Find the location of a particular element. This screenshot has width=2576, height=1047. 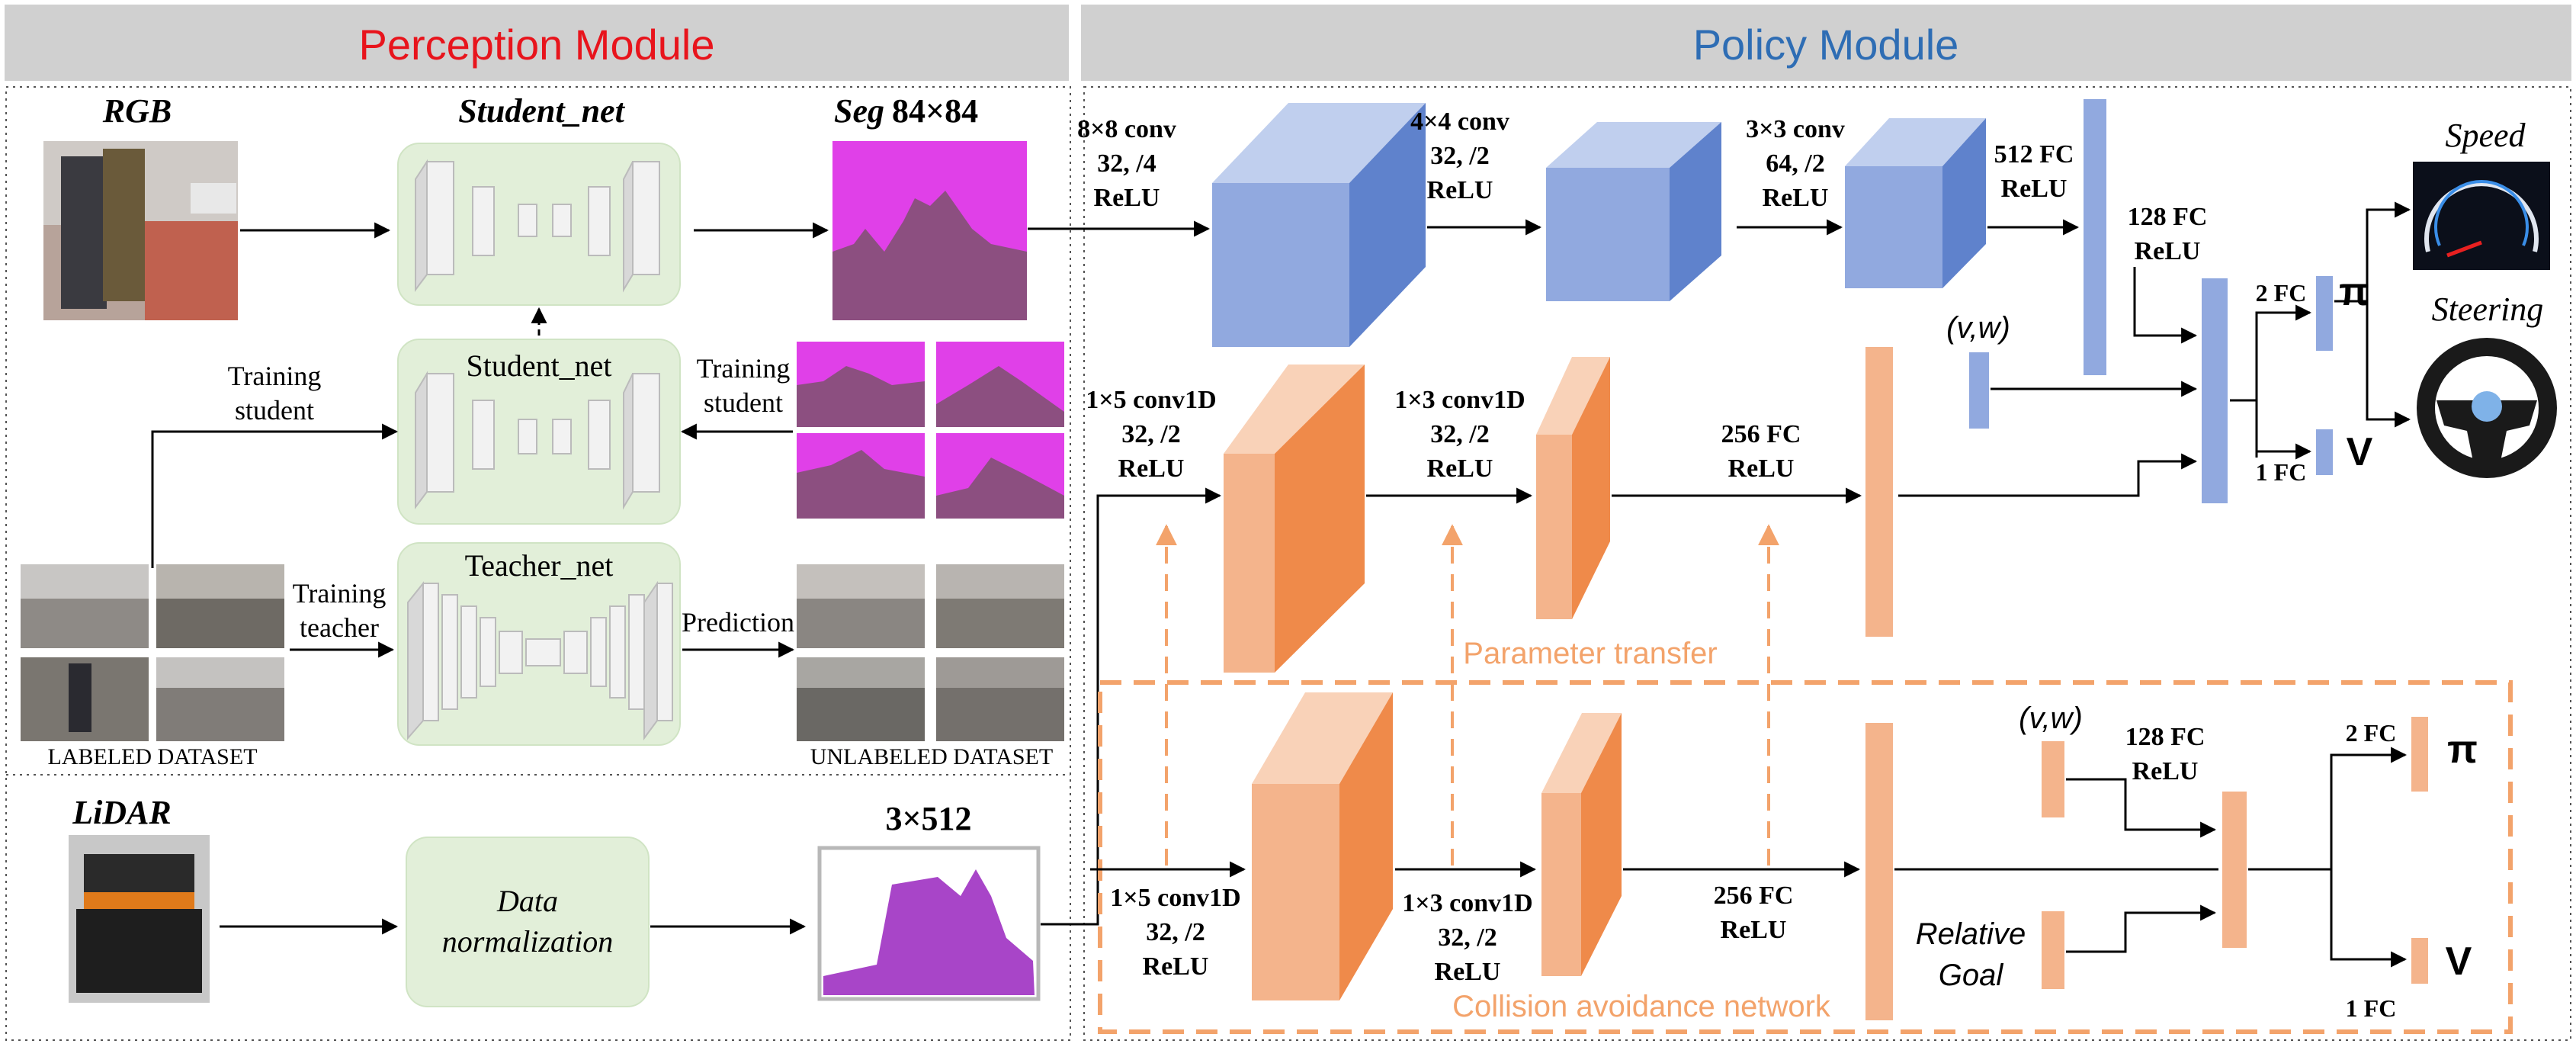

scan-to-policy-arrow is located at coordinates (1131, 706).